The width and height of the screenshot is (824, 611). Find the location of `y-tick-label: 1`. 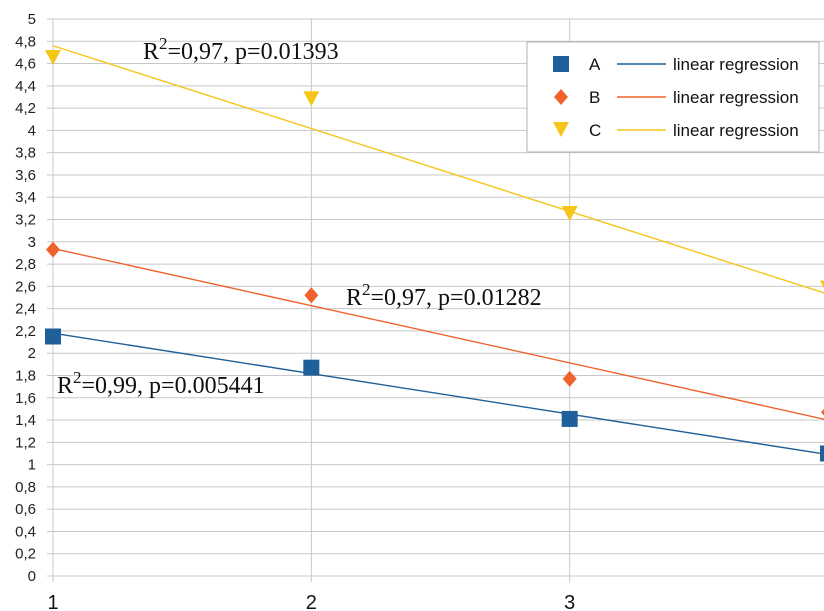

y-tick-label: 1 is located at coordinates (32, 465).